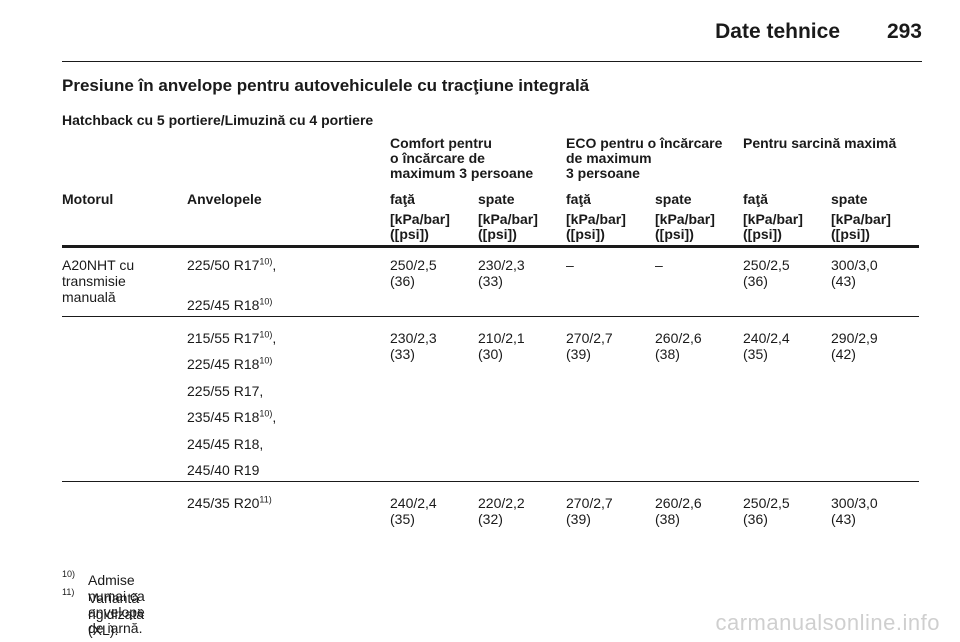 Image resolution: width=960 pixels, height=642 pixels. I want to click on group-header-1-line-3: maximum 3 persoane, so click(462, 173).